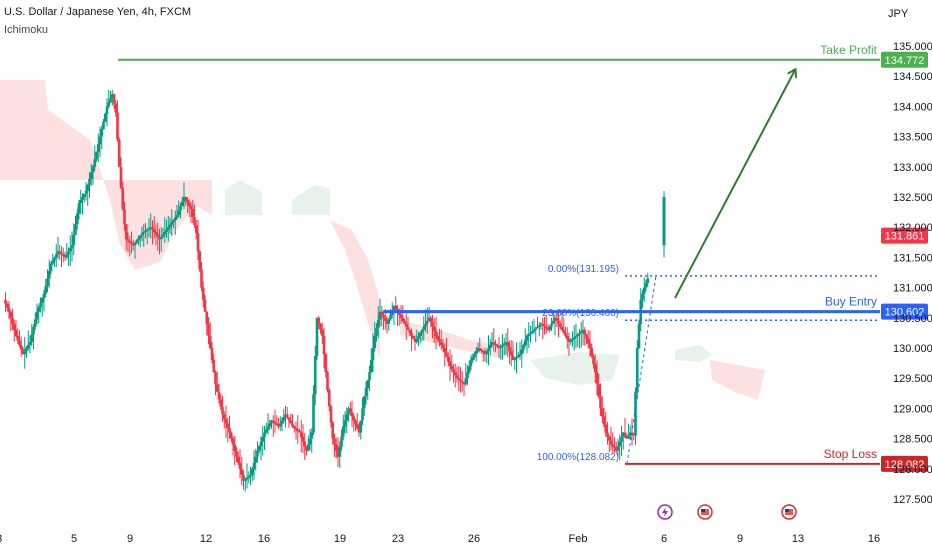 The width and height of the screenshot is (932, 550). What do you see at coordinates (1, 539) in the screenshot?
I see `x-tick-label: 2023` at bounding box center [1, 539].